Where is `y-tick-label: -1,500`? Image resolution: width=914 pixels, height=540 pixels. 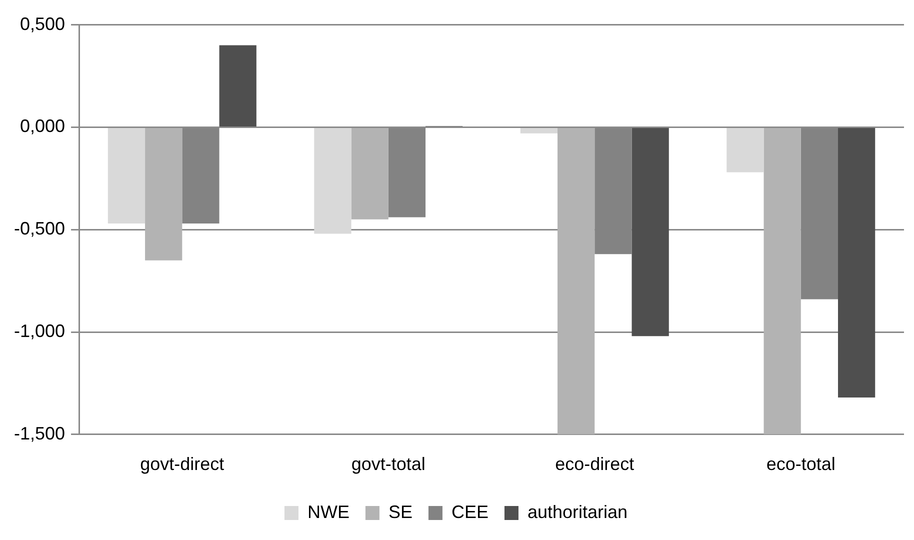 y-tick-label: -1,500 is located at coordinates (40, 433).